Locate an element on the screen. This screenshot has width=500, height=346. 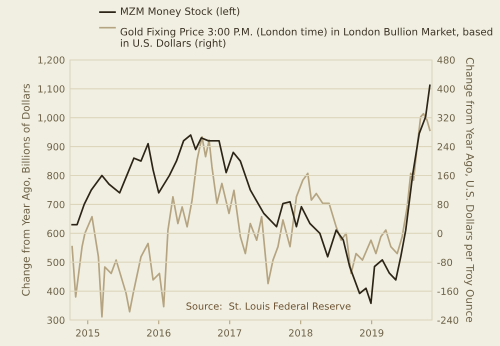
x-tick-label: 2016 is located at coordinates (158, 333).